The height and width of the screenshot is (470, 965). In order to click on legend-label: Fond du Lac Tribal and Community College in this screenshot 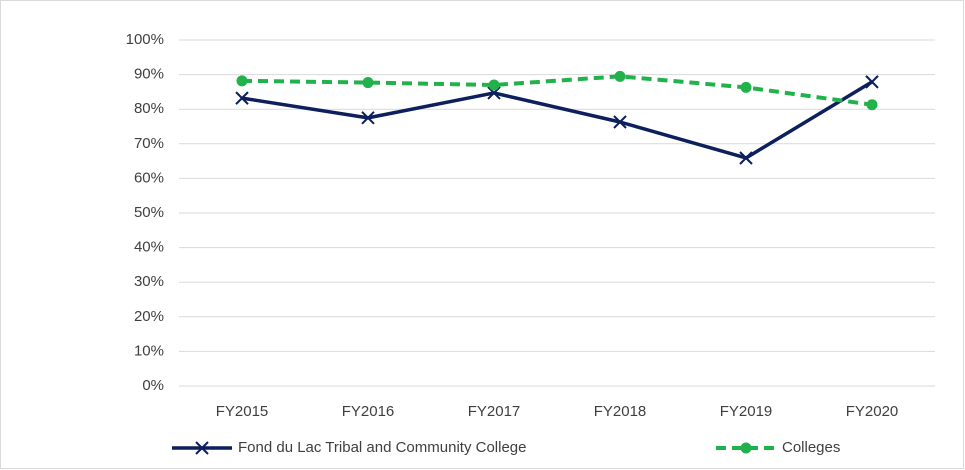, I will do `click(382, 447)`.